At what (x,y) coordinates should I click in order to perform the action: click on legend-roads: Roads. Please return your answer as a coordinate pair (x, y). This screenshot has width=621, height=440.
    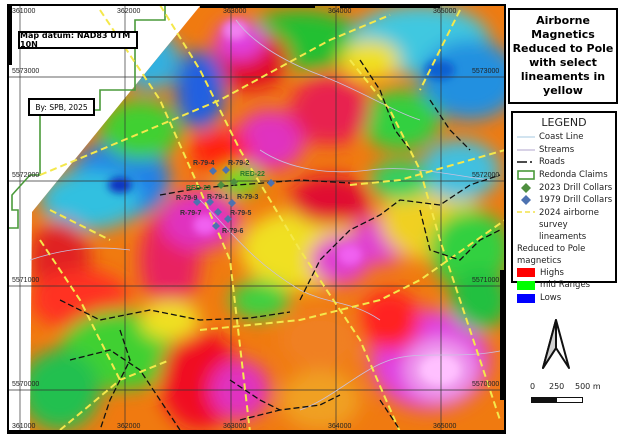
    Looking at the image, I should click on (564, 162).